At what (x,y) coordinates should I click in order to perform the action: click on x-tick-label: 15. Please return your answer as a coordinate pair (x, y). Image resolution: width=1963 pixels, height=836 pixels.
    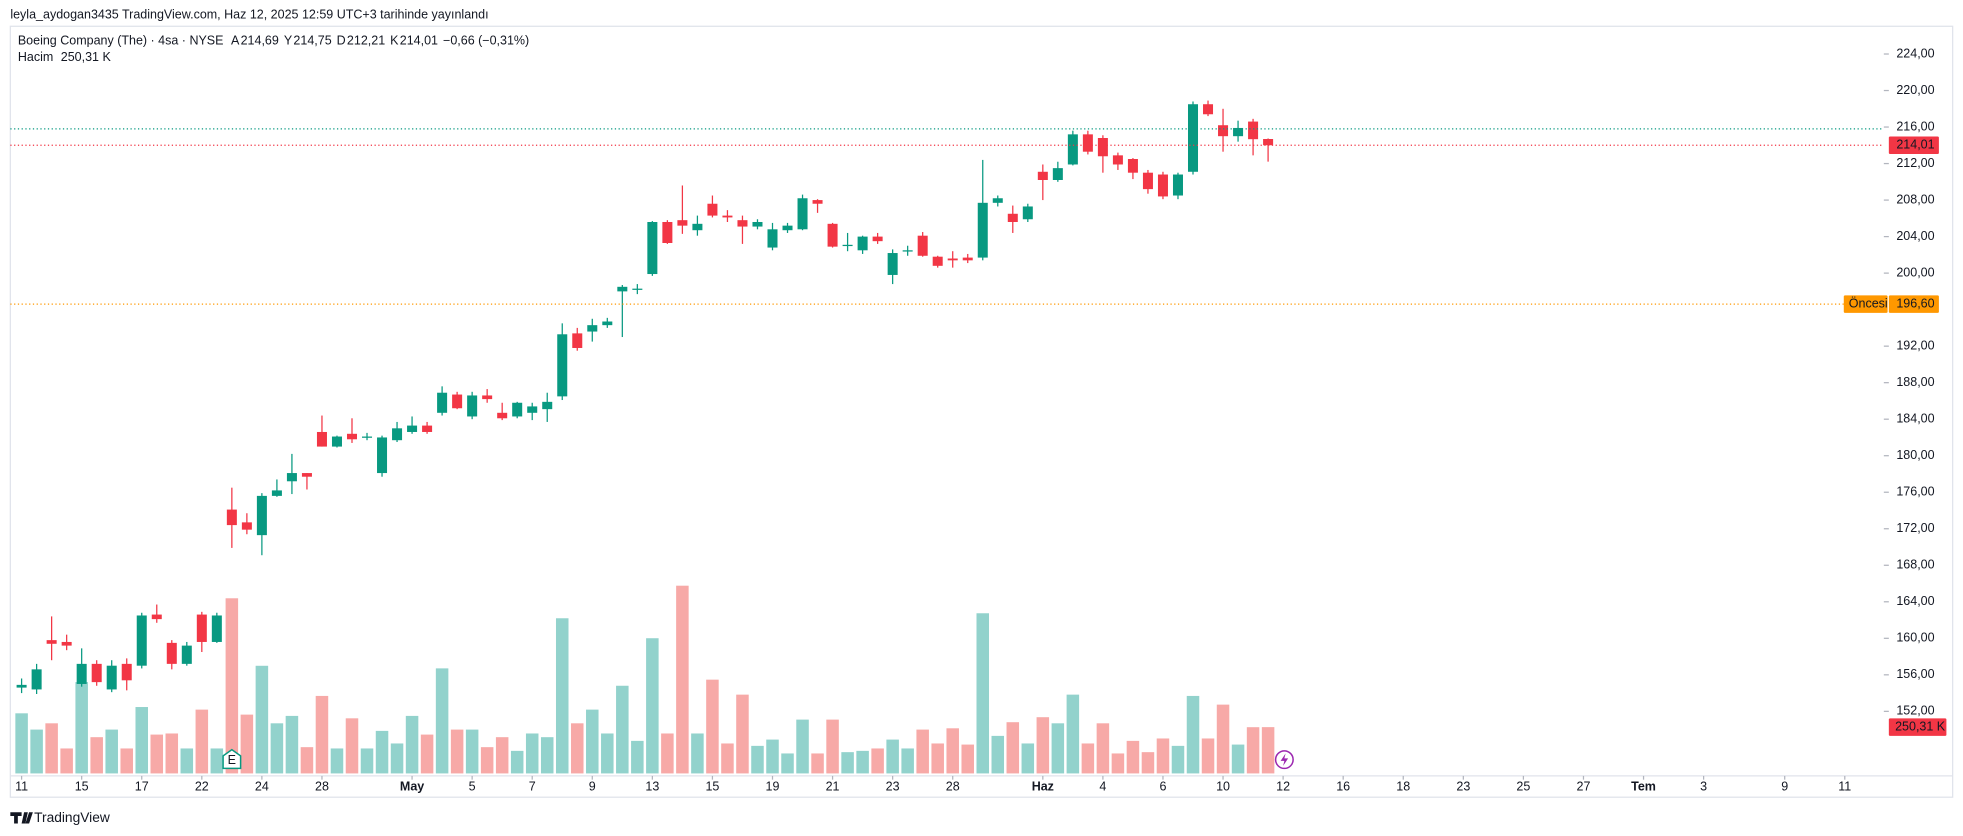
    Looking at the image, I should click on (712, 786).